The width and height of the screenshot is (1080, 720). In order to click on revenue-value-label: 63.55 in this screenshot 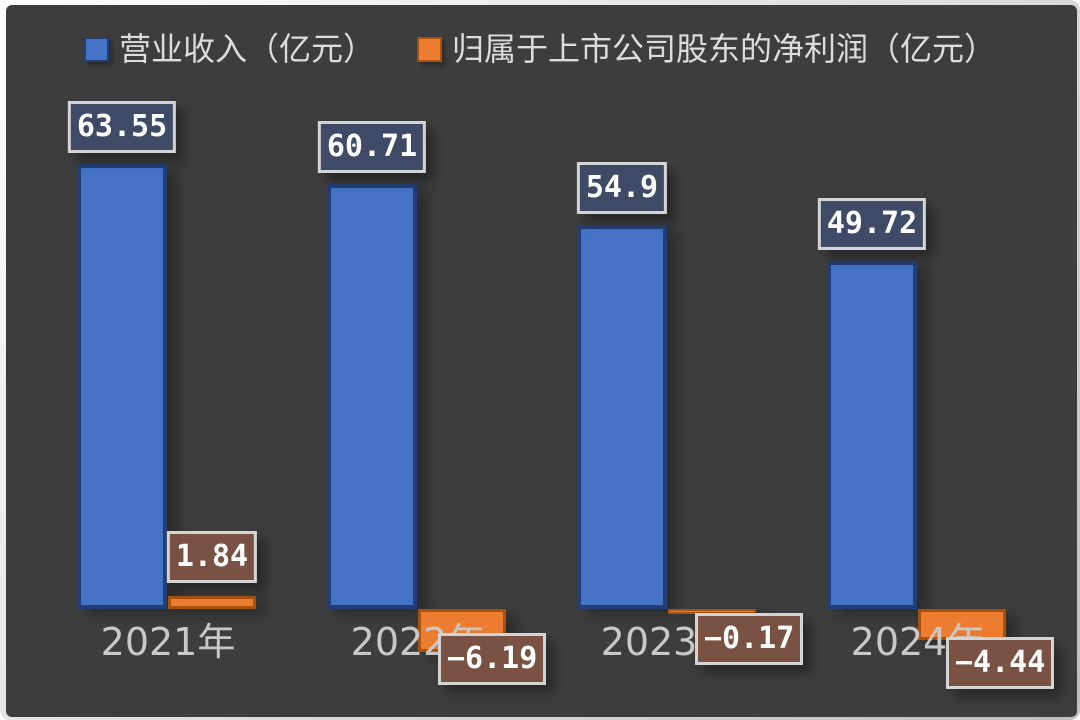, I will do `click(122, 127)`.